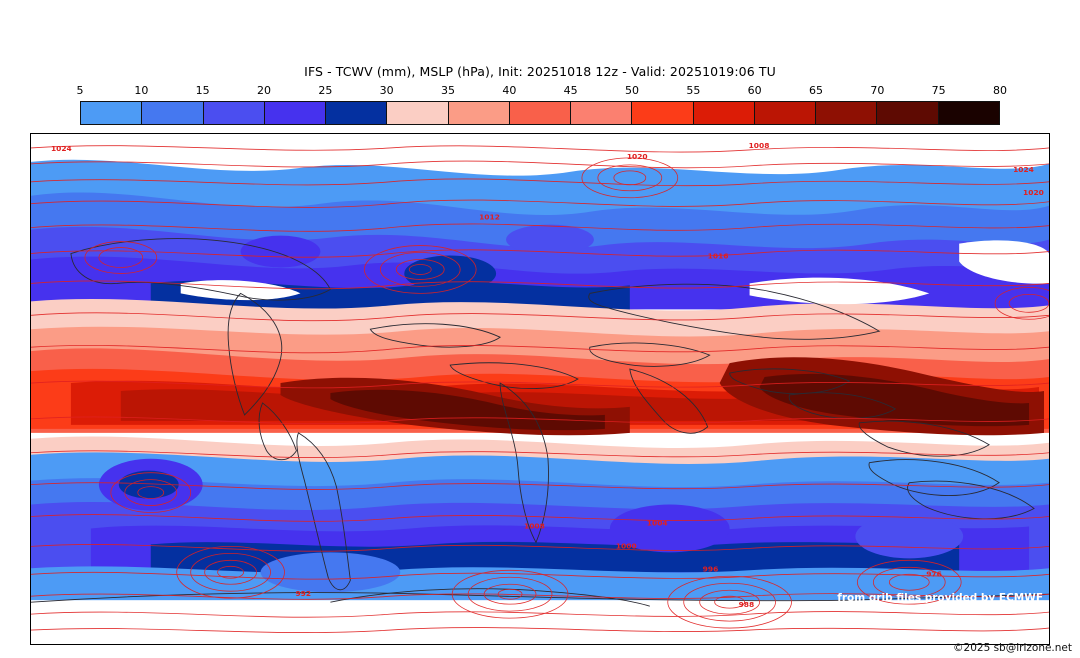 This screenshot has height=658, width=1080. Describe the element at coordinates (754, 90) in the screenshot. I see `colorbar-tick-60: 60` at that location.